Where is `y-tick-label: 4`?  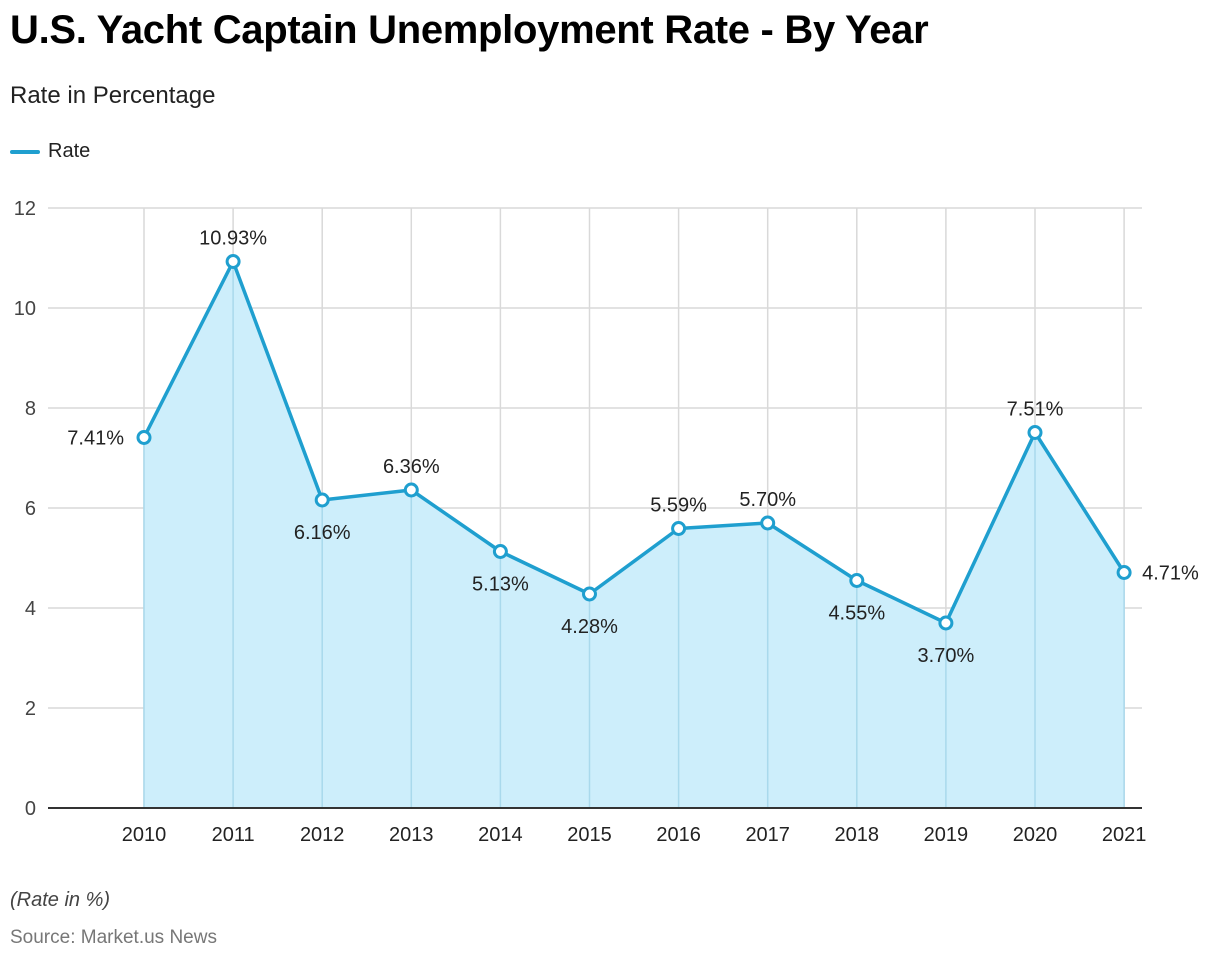 y-tick-label: 4 is located at coordinates (30, 609).